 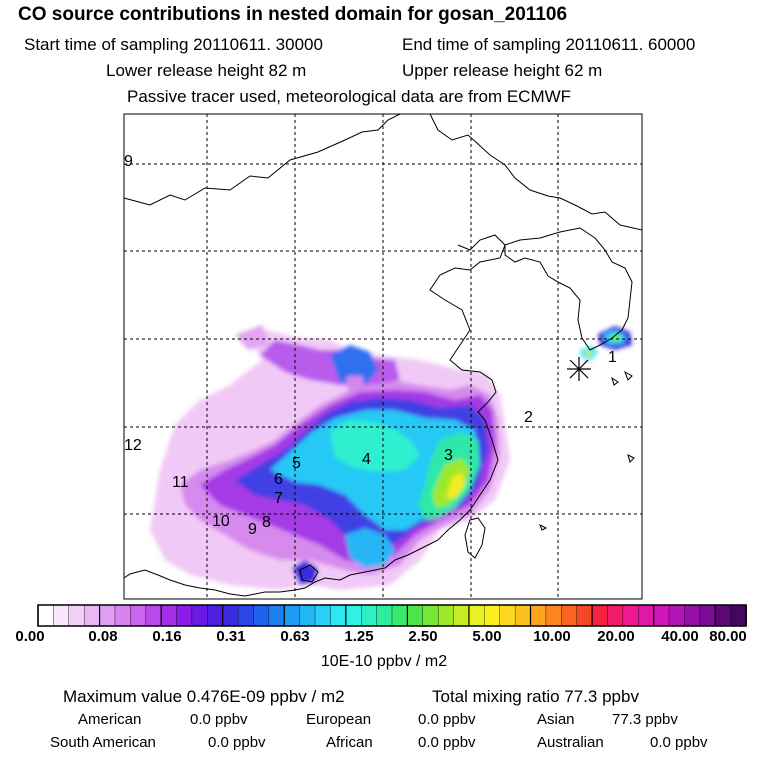 What do you see at coordinates (167, 636) in the screenshot?
I see `colorbar-tick: 0.16` at bounding box center [167, 636].